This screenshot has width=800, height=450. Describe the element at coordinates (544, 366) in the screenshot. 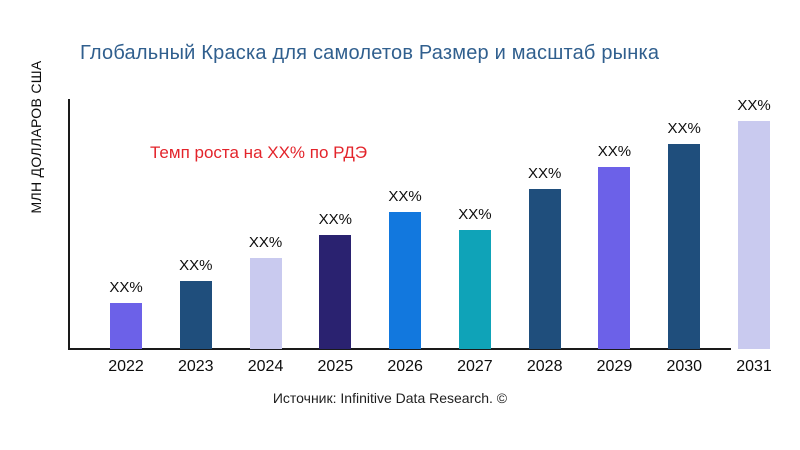

I see `x-tick-label-2028: 2028` at that location.